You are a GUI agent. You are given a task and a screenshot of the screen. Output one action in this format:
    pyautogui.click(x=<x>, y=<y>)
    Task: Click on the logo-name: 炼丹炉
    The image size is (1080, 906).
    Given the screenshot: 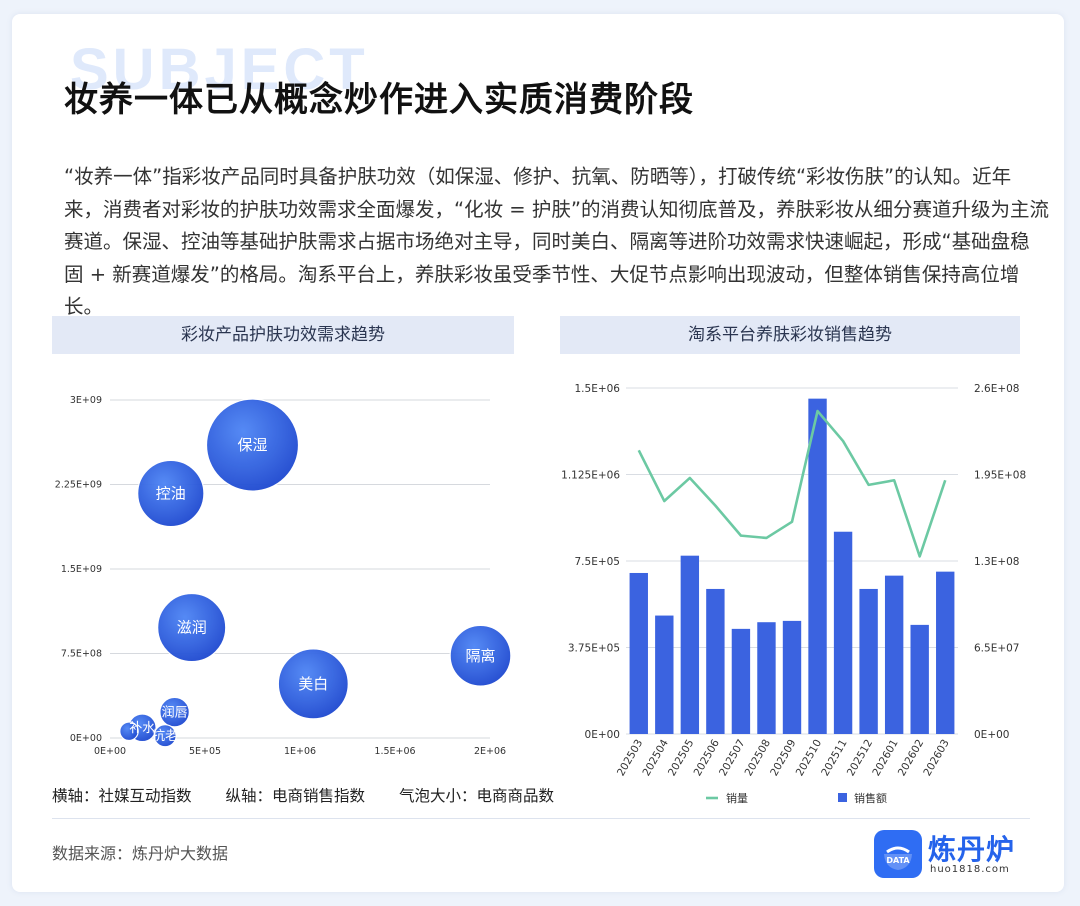 What is the action you would take?
    pyautogui.click(x=972, y=849)
    